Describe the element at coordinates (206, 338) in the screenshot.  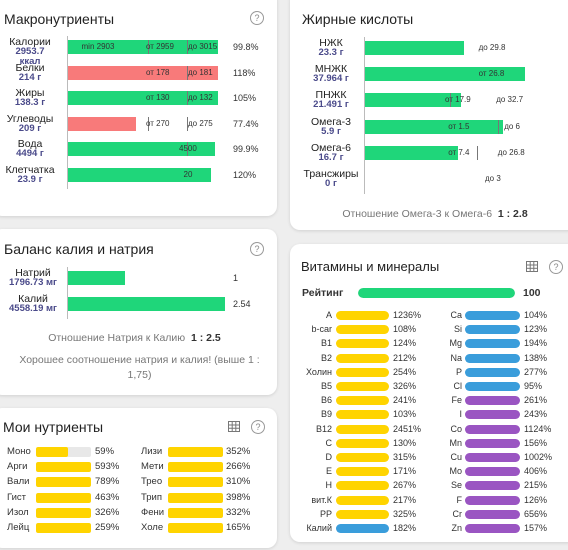
I see `ratio-value: 1 : 2.5` at that location.